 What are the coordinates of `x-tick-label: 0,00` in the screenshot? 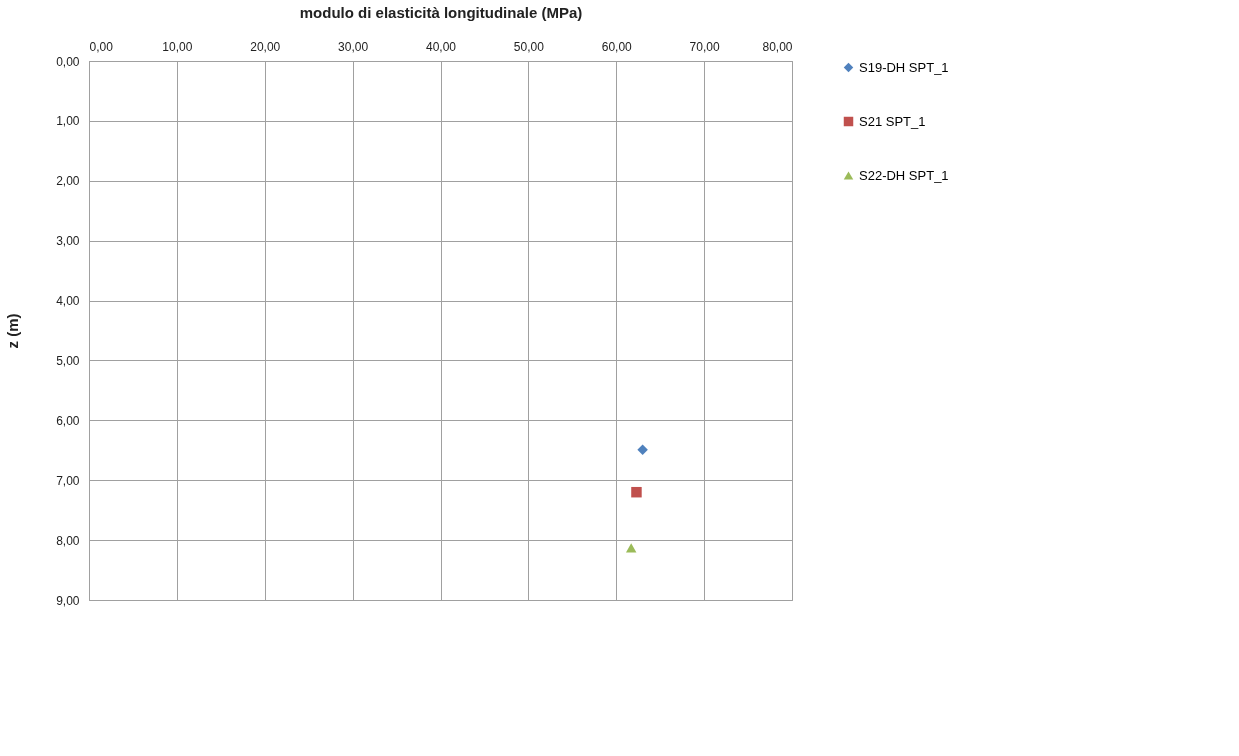 It's located at (101, 46).